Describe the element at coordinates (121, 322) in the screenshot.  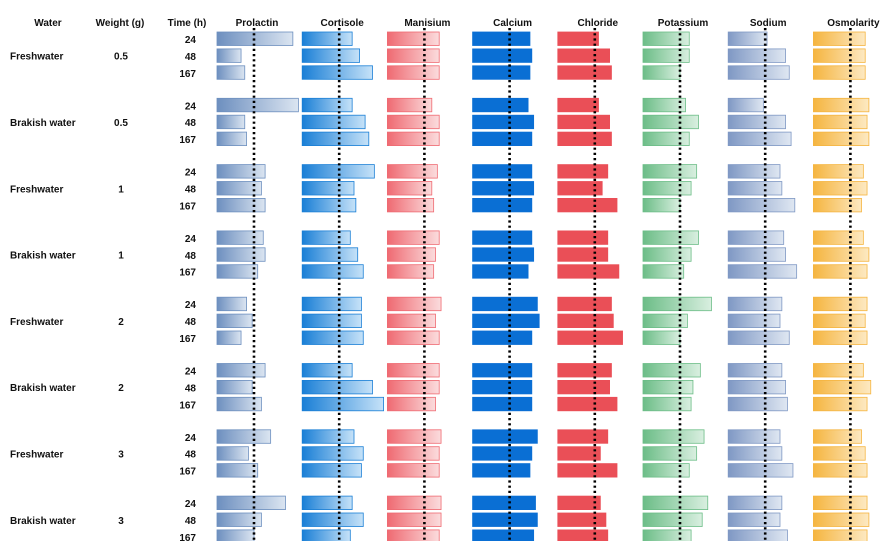
I see `group-weight-label: 2` at that location.